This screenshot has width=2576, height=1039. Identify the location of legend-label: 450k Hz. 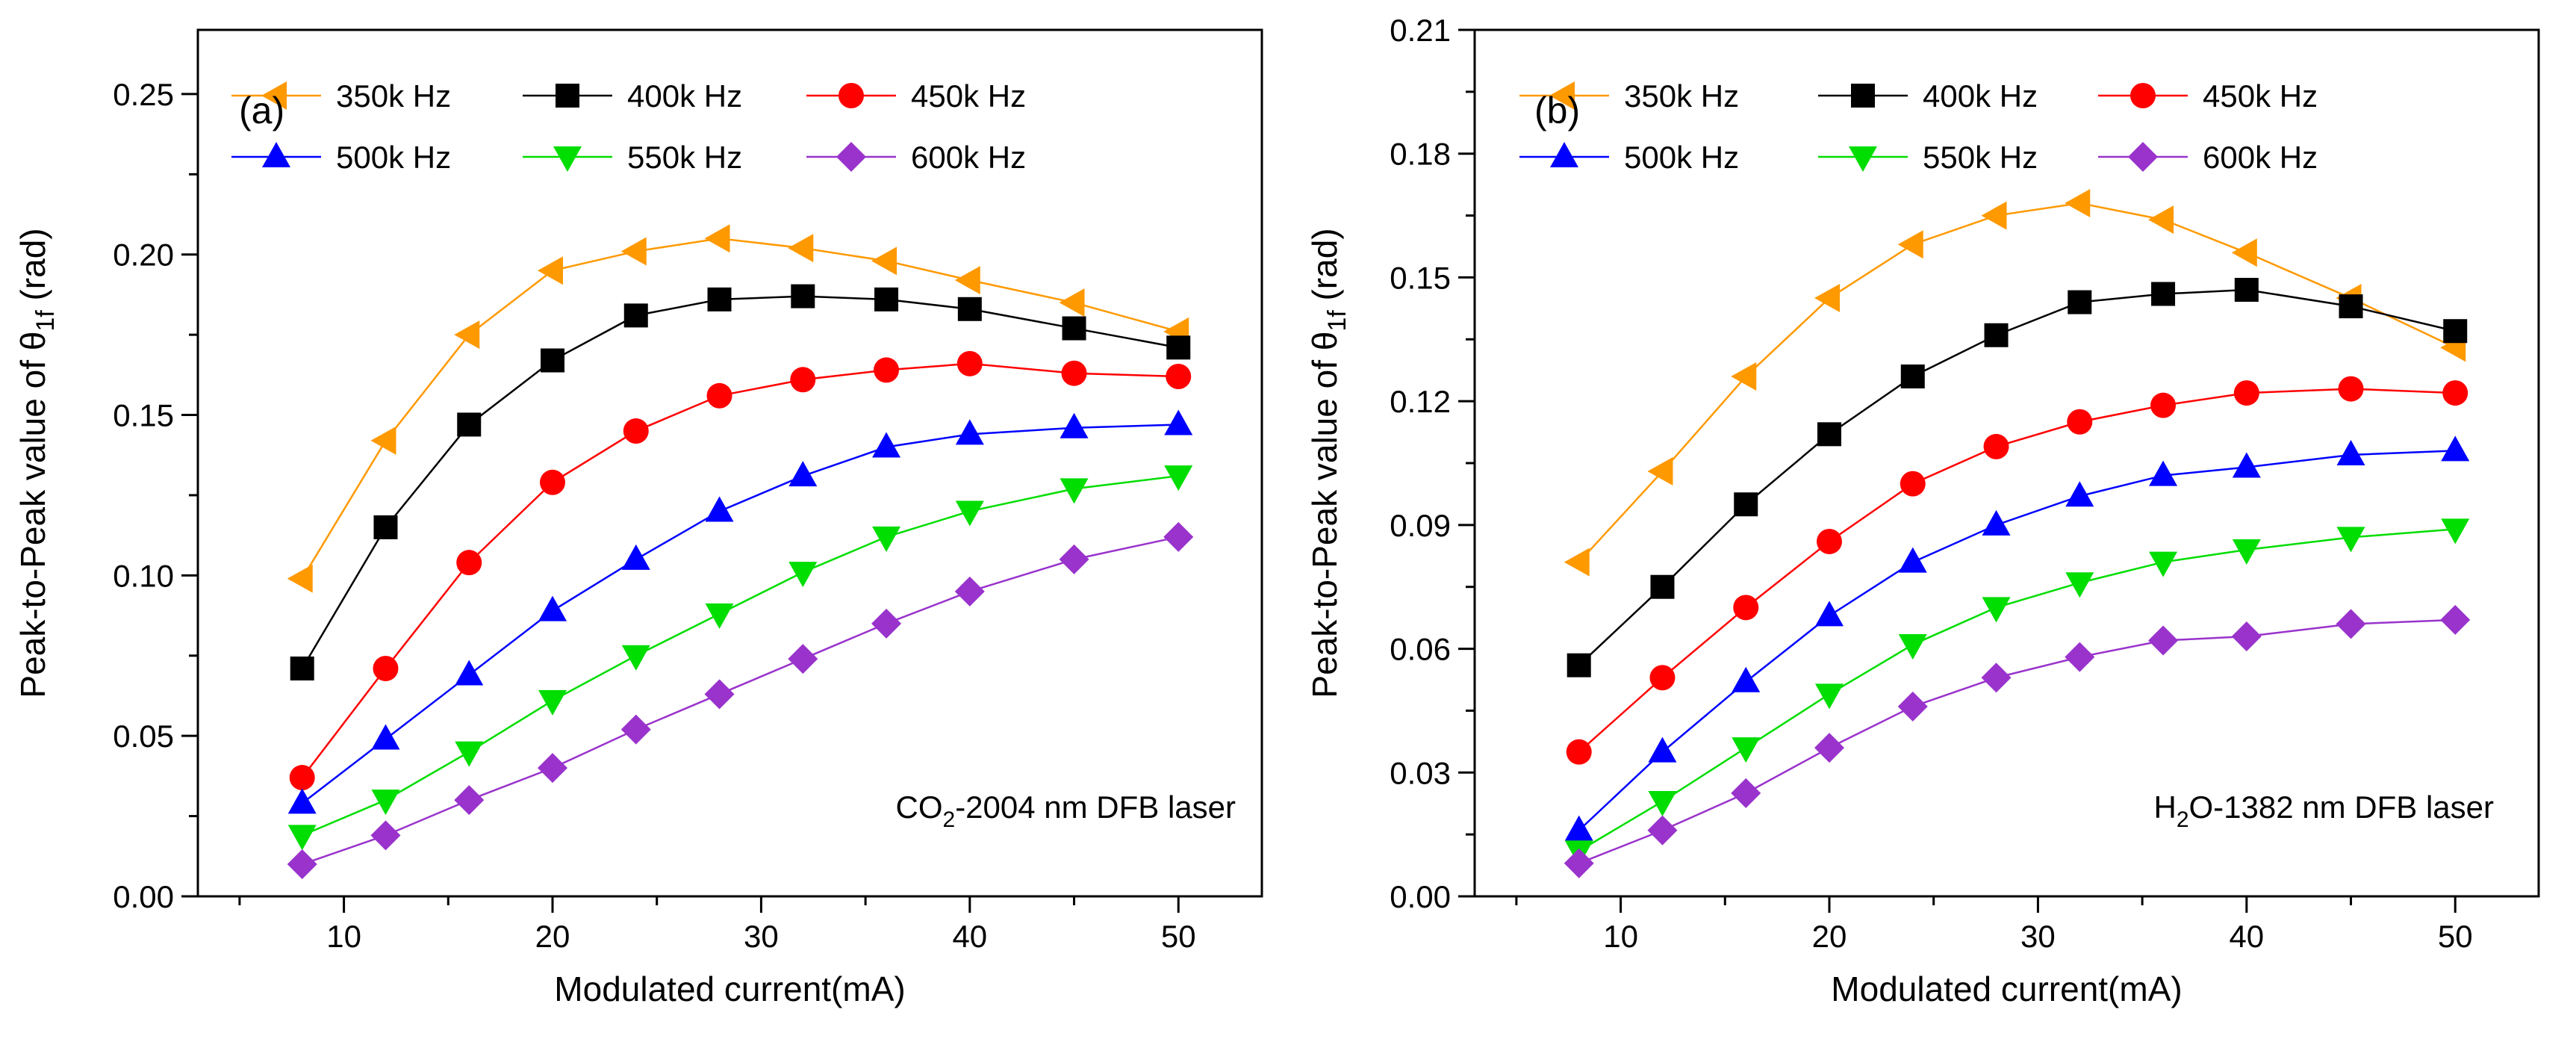
(2260, 96).